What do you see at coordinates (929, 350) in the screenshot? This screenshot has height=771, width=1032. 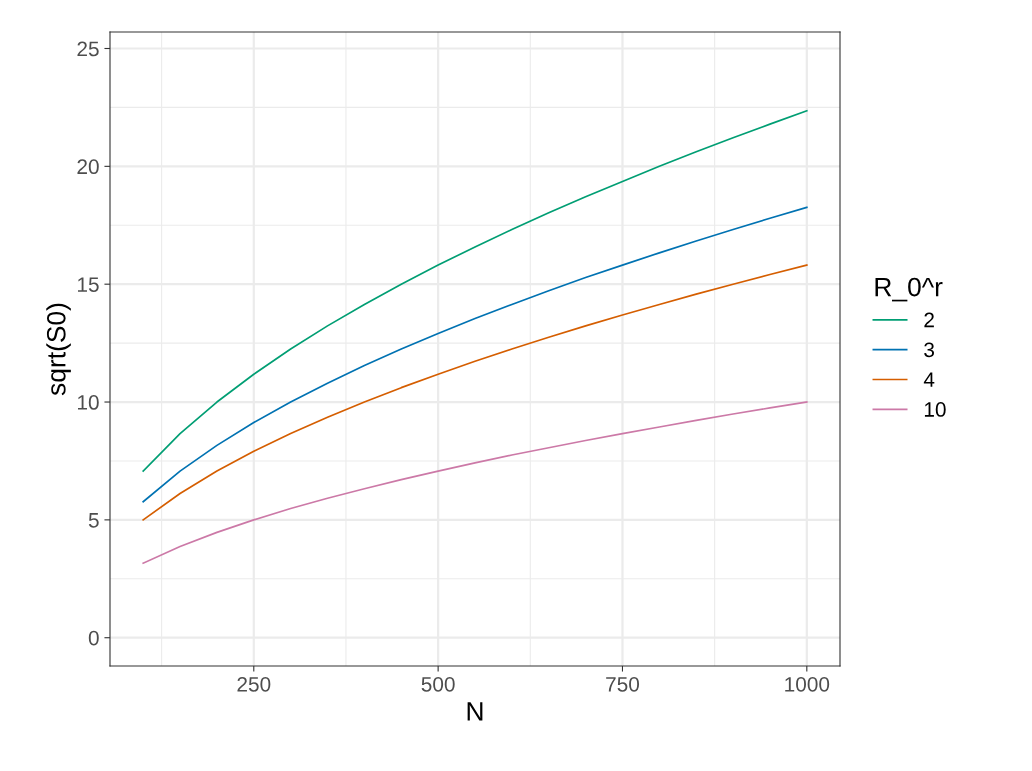 I see `legend-label: 3` at bounding box center [929, 350].